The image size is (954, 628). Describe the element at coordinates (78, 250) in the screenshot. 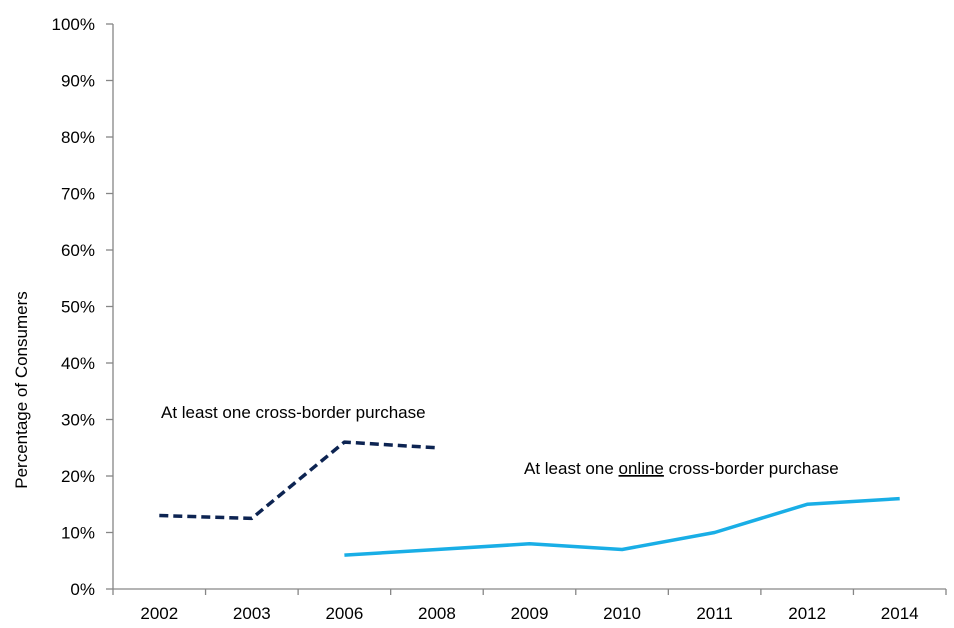

I see `y-tick-label: 60%` at that location.